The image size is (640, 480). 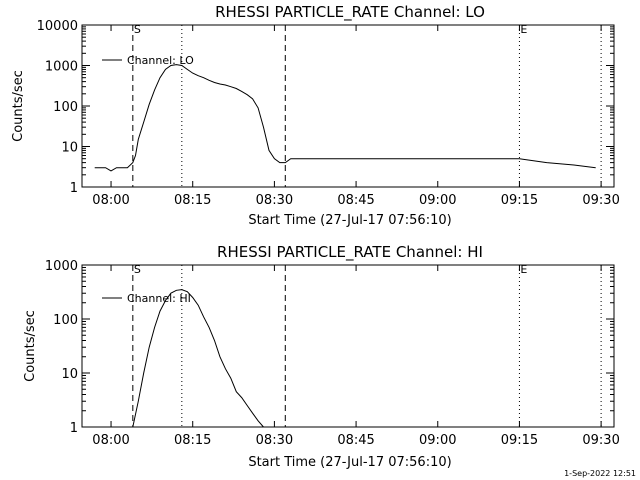 I want to click on generation-timestamp: 1-Sep-2022 12:51, so click(x=600, y=473).